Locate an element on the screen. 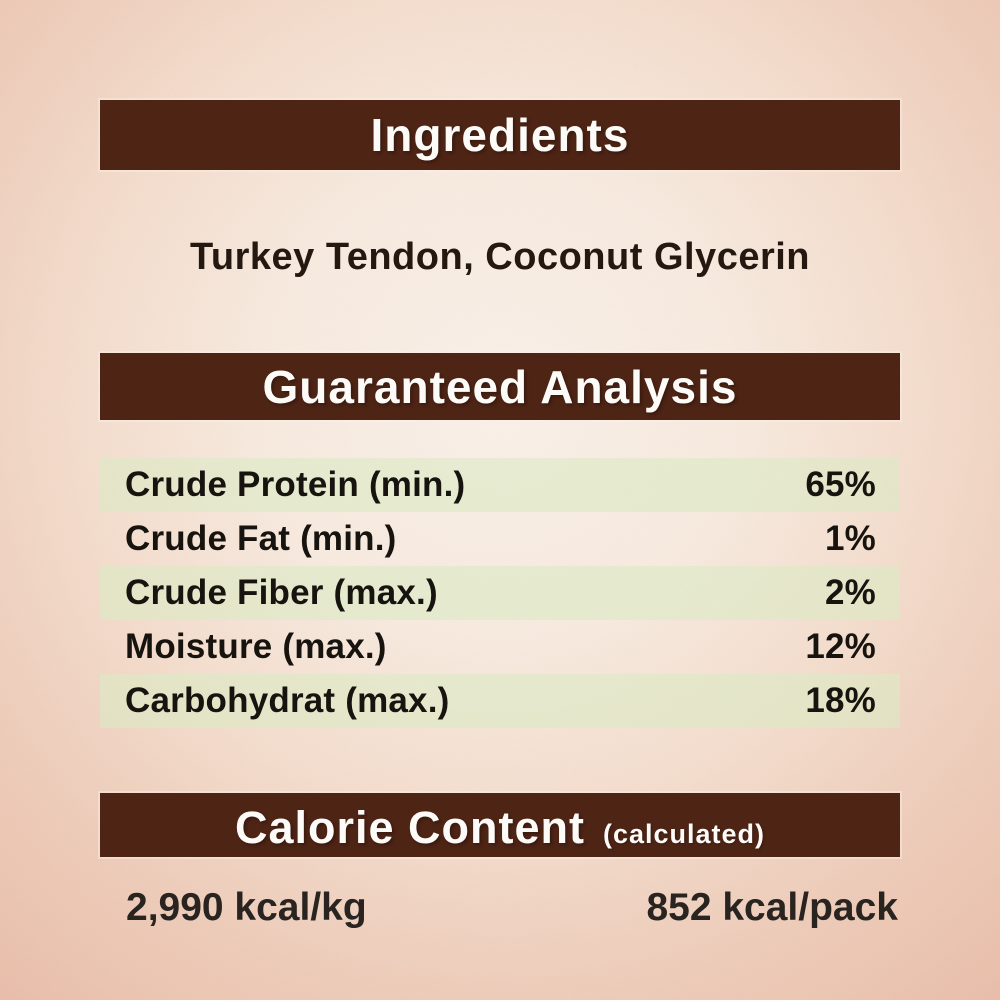  ingredients-list: Turkey Tendon, Coconut Glycerin is located at coordinates (500, 257).